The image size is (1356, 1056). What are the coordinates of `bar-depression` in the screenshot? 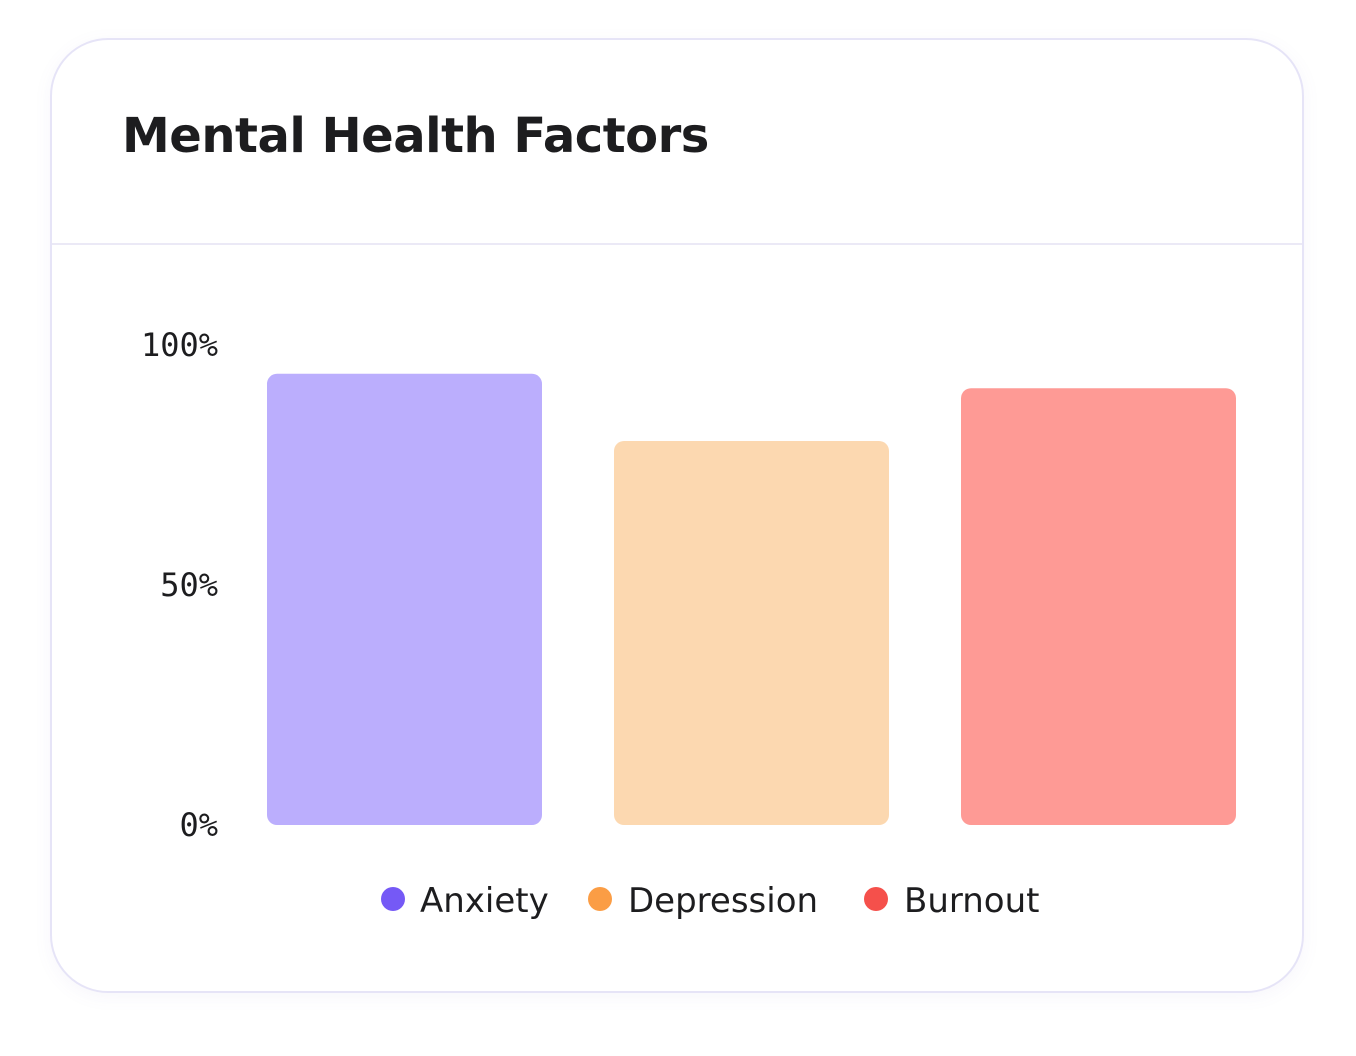 It's located at (751, 633).